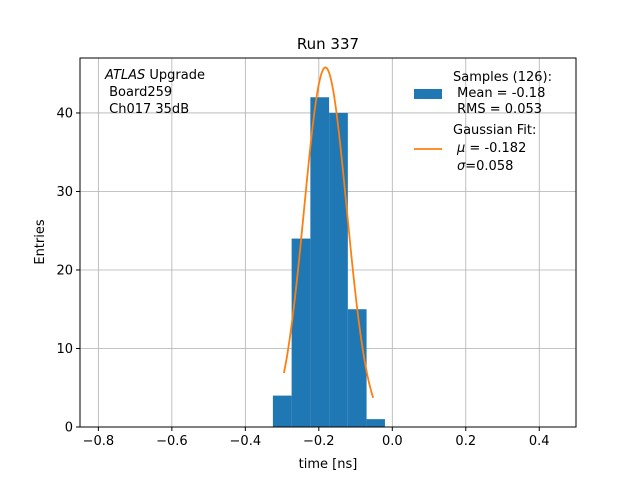 This screenshot has width=640, height=480. I want to click on y-tick-label: 30, so click(64, 192).